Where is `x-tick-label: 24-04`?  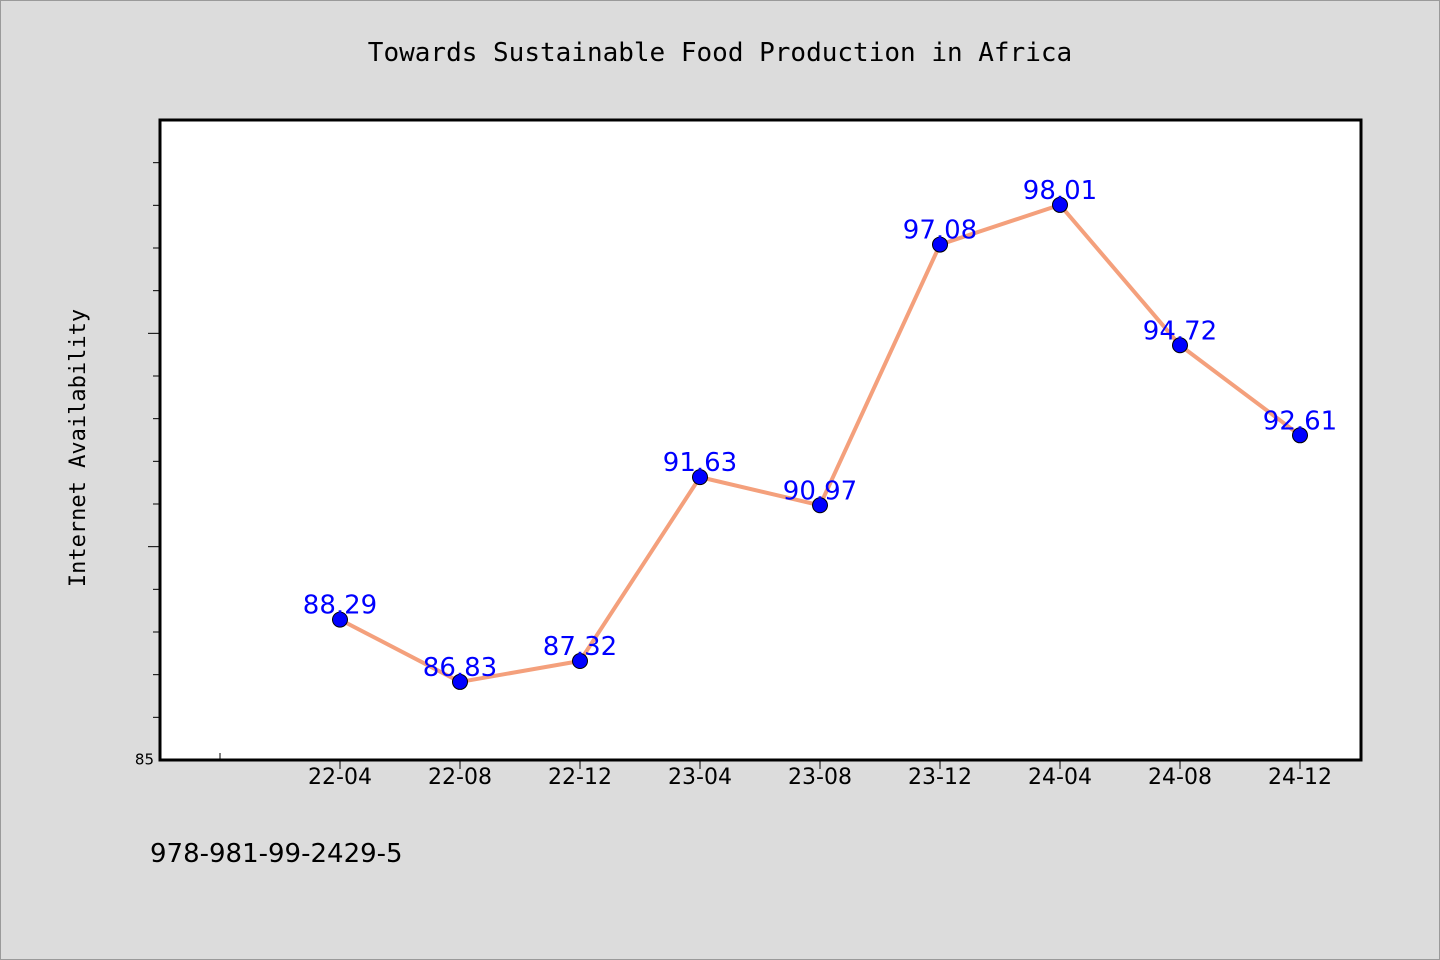
x-tick-label: 24-04 is located at coordinates (1060, 777).